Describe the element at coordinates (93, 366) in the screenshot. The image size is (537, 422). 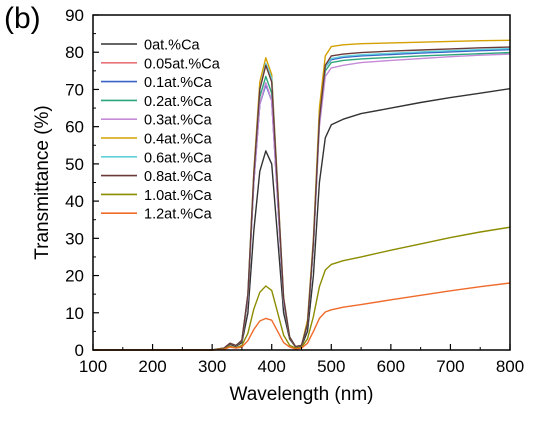
I see `x-tick-label-0: 100` at that location.